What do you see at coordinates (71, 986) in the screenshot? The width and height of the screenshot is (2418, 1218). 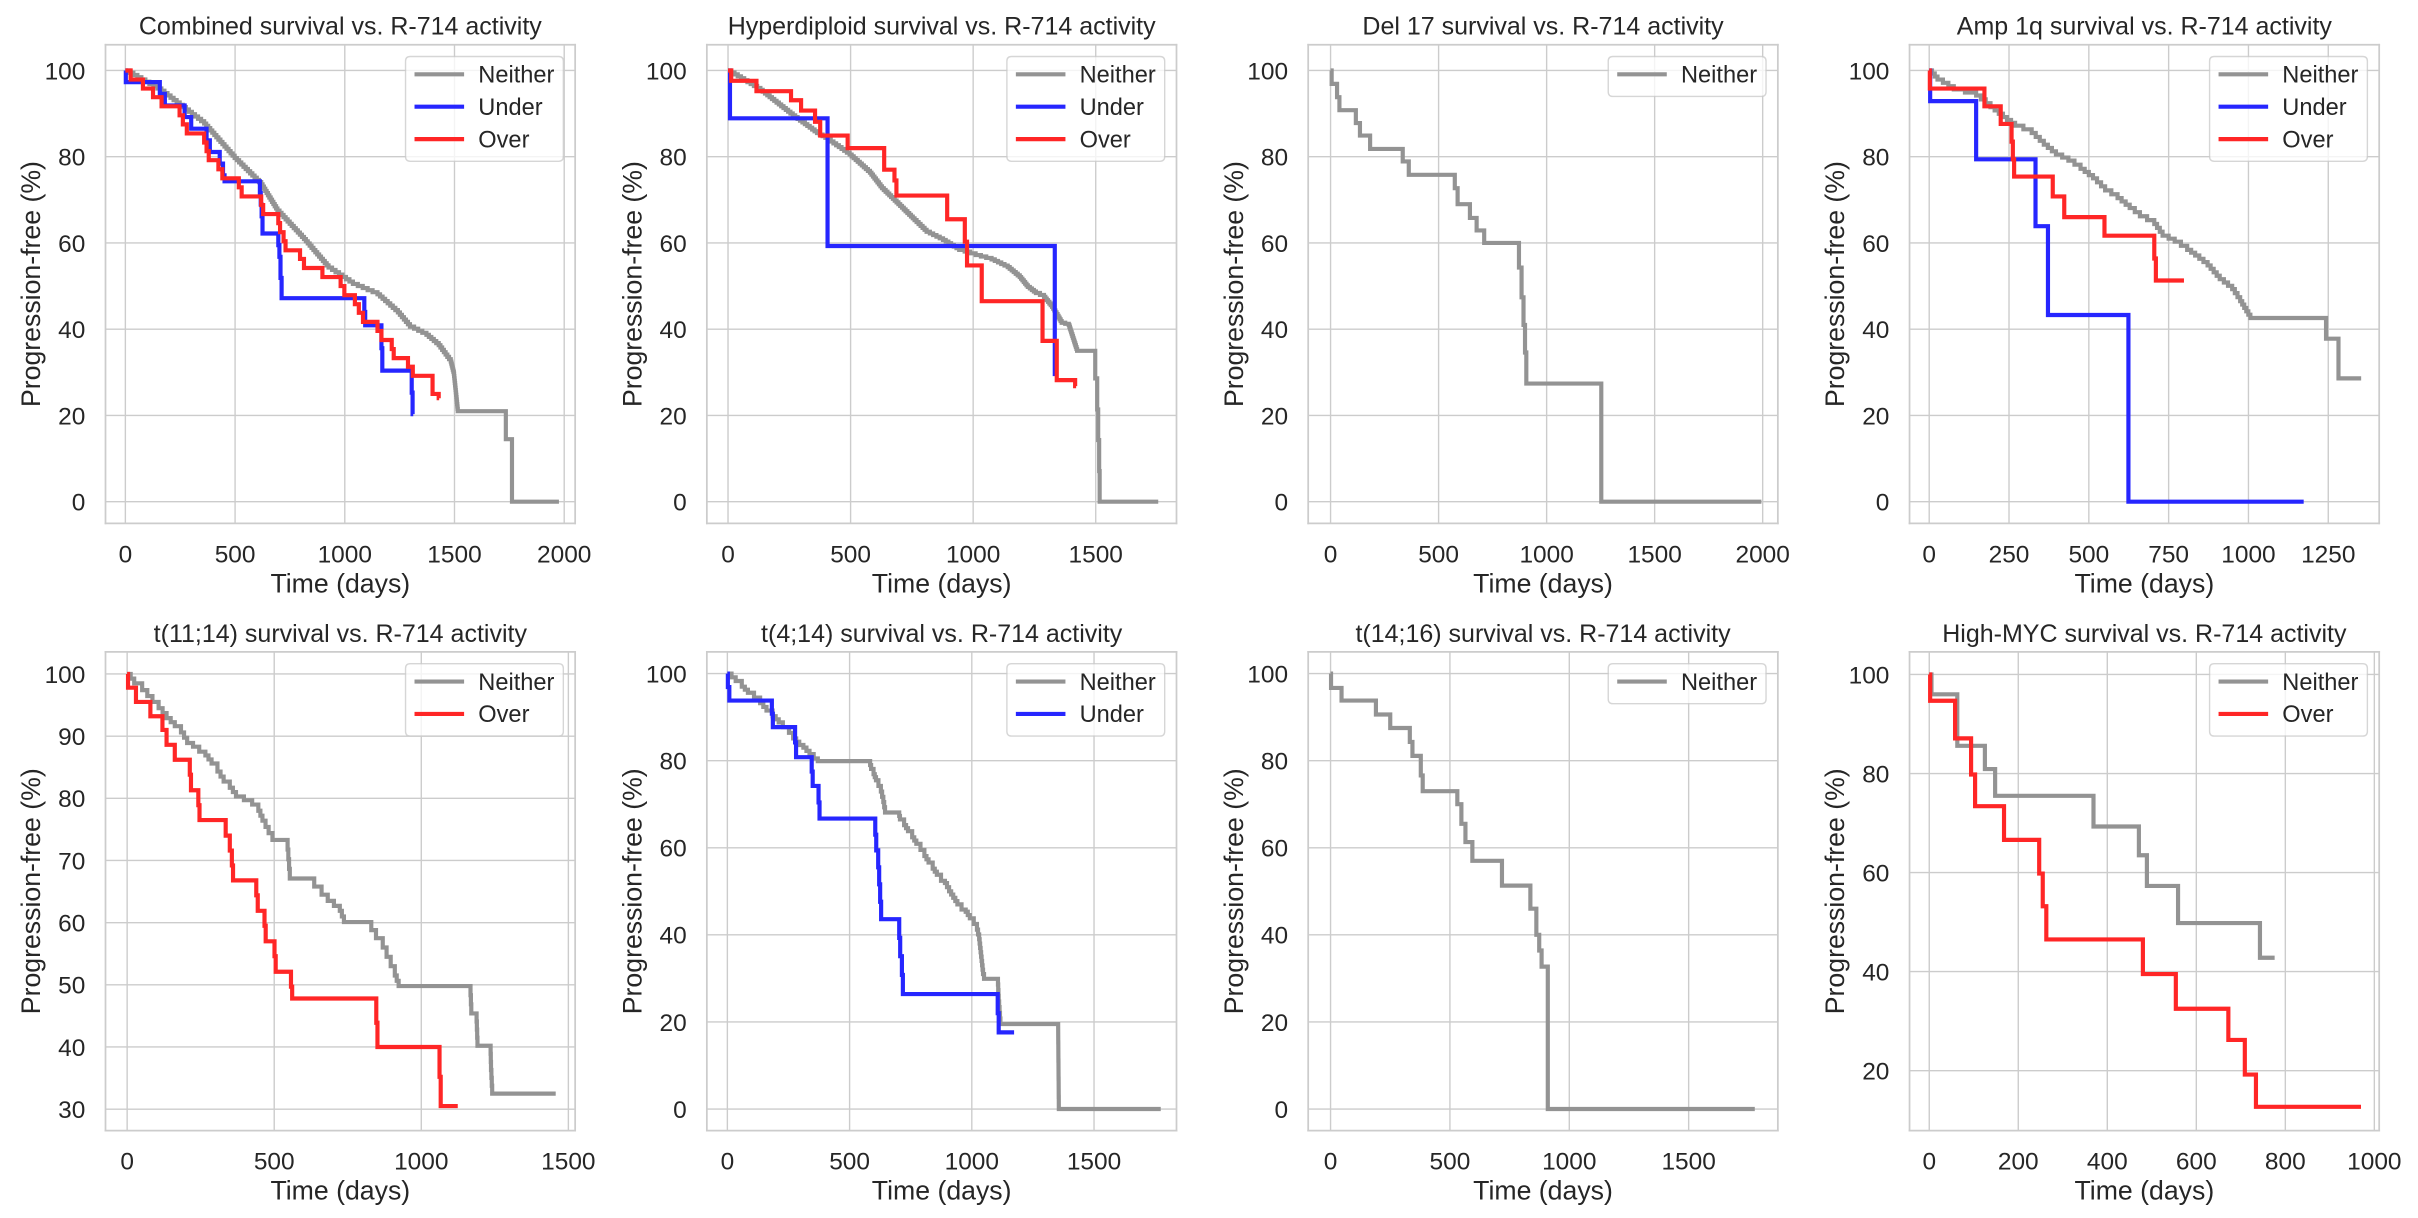 I see `svg-text: 50` at bounding box center [71, 986].